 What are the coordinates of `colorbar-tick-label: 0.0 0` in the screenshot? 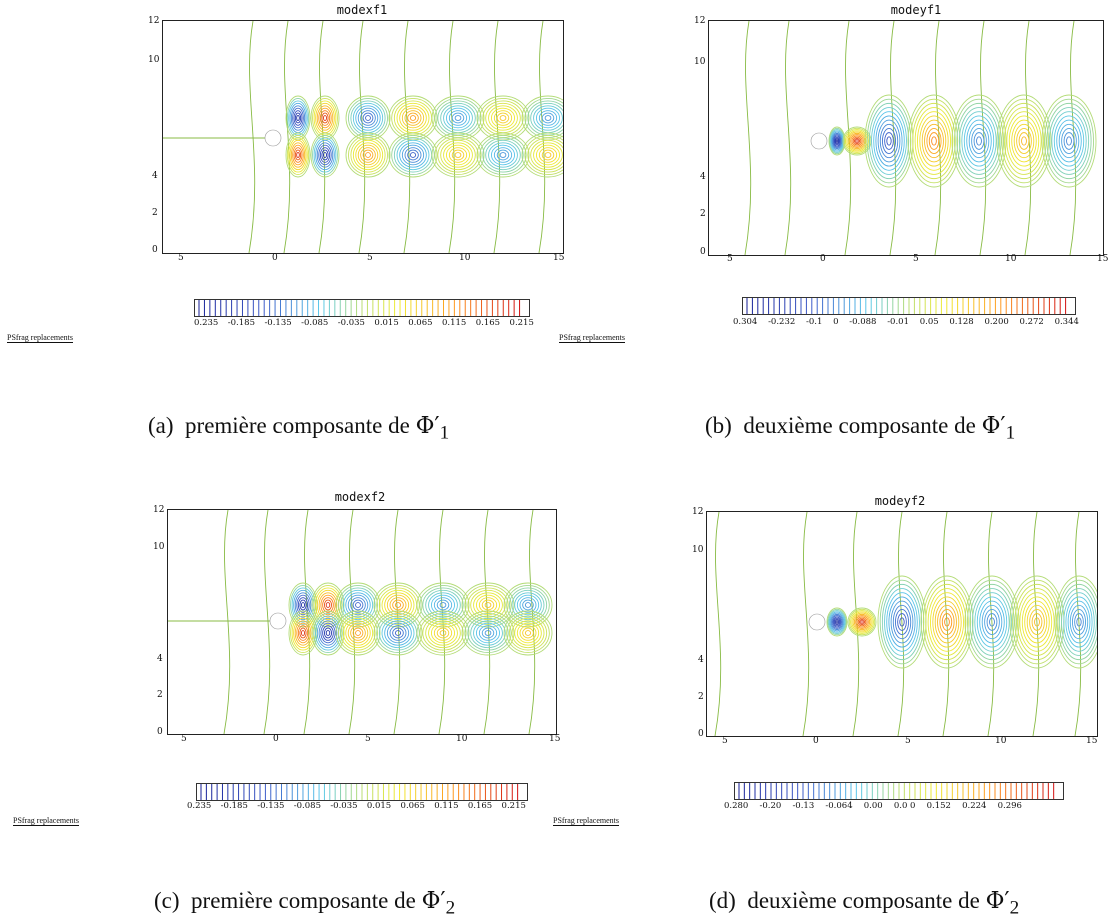 It's located at (904, 806).